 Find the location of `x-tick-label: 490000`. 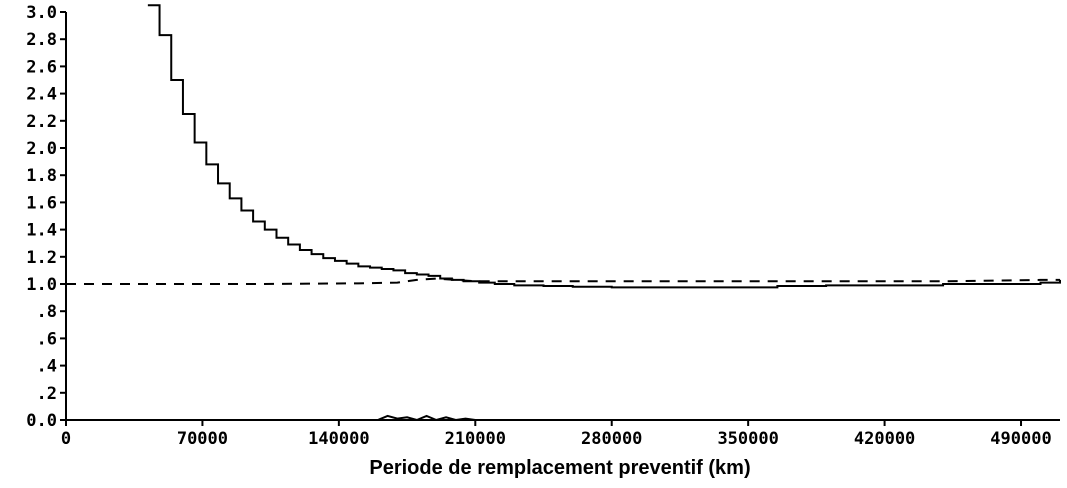

x-tick-label: 490000 is located at coordinates (1020, 439).